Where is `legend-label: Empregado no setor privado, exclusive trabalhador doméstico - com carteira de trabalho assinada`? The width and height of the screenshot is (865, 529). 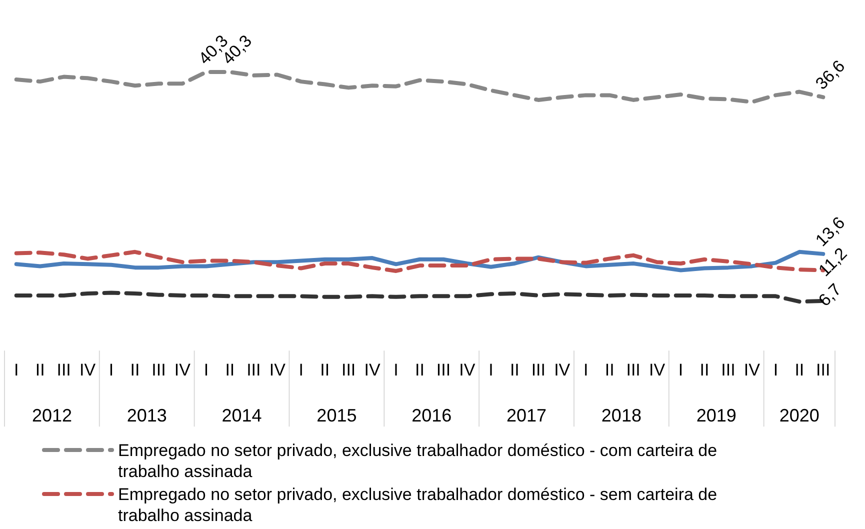
legend-label: Empregado no setor privado, exclusive trabalhador doméstico - com carteira de trabalho assinada is located at coordinates (418, 461).